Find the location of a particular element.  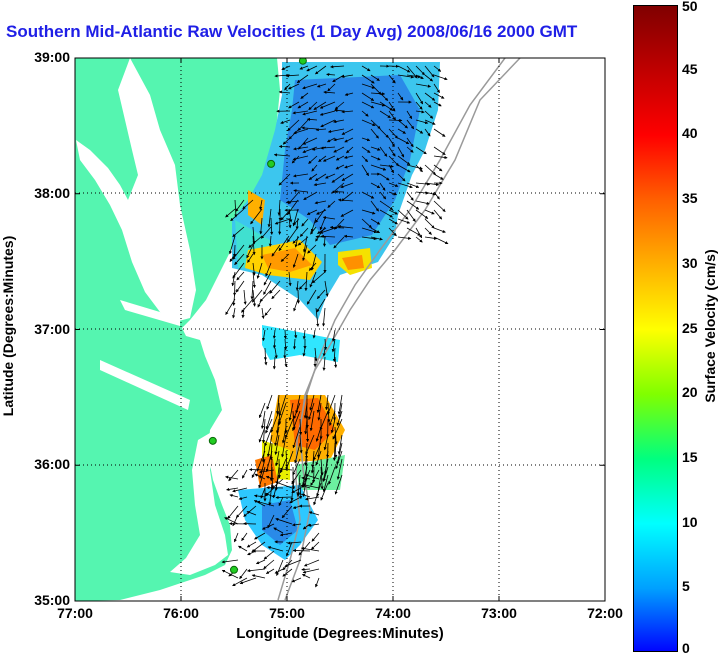

x-tick-label: 72:00 is located at coordinates (605, 613).